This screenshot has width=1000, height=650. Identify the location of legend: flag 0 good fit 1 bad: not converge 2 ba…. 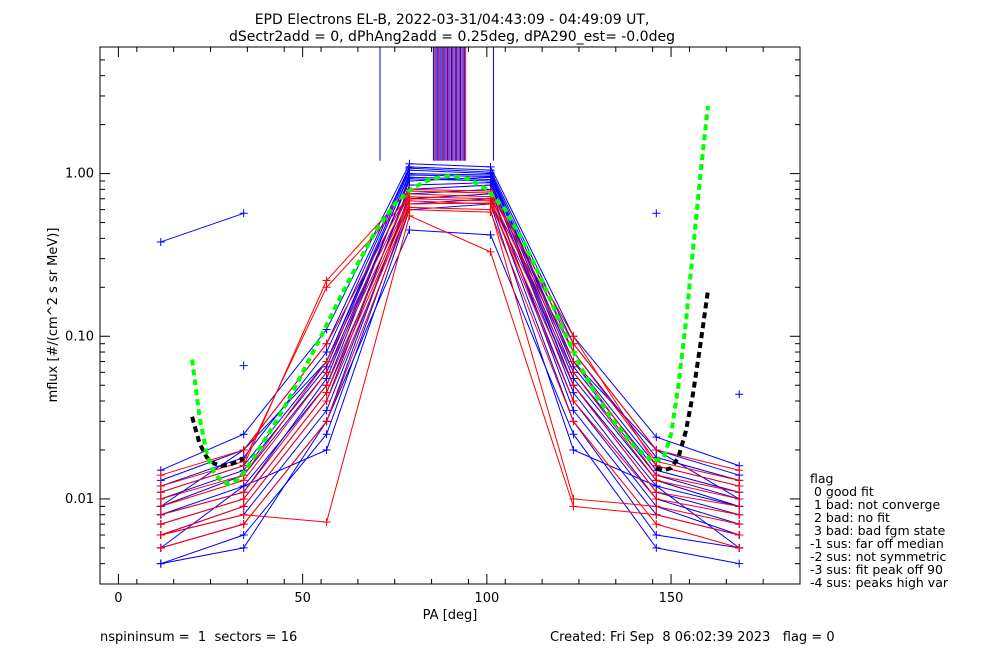
(879, 530).